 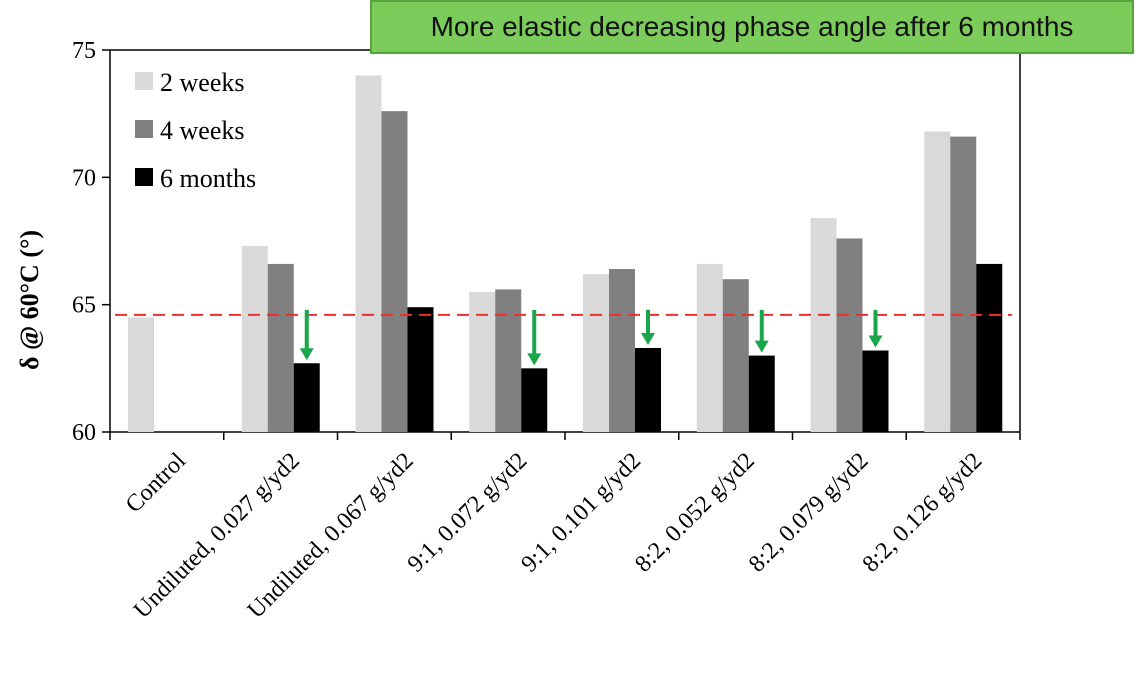 I want to click on x-tick-label: Control, so click(x=156, y=483).